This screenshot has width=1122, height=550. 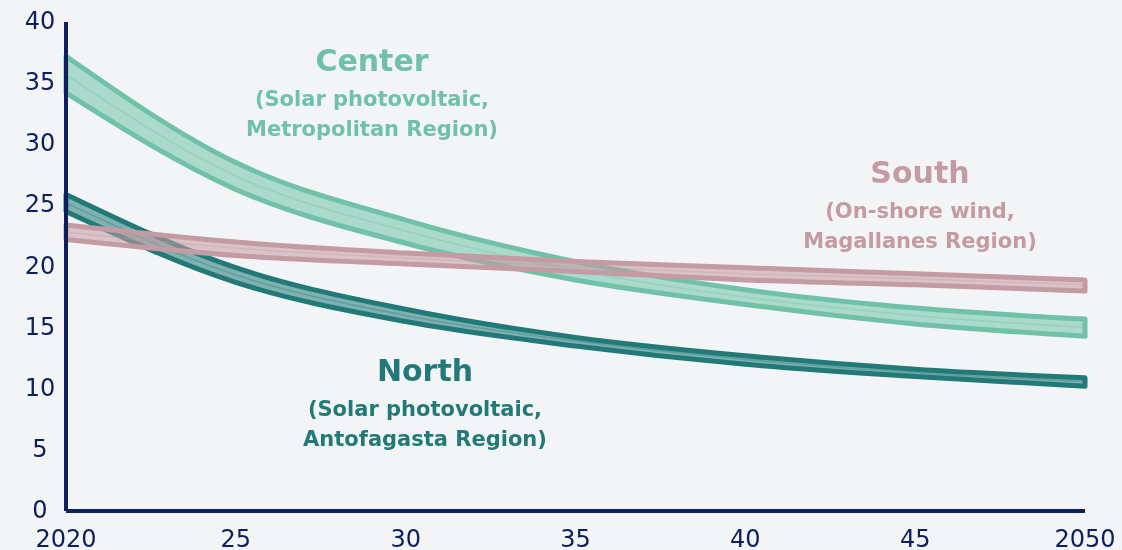 What do you see at coordinates (40, 204) in the screenshot?
I see `y-tick-label: 25` at bounding box center [40, 204].